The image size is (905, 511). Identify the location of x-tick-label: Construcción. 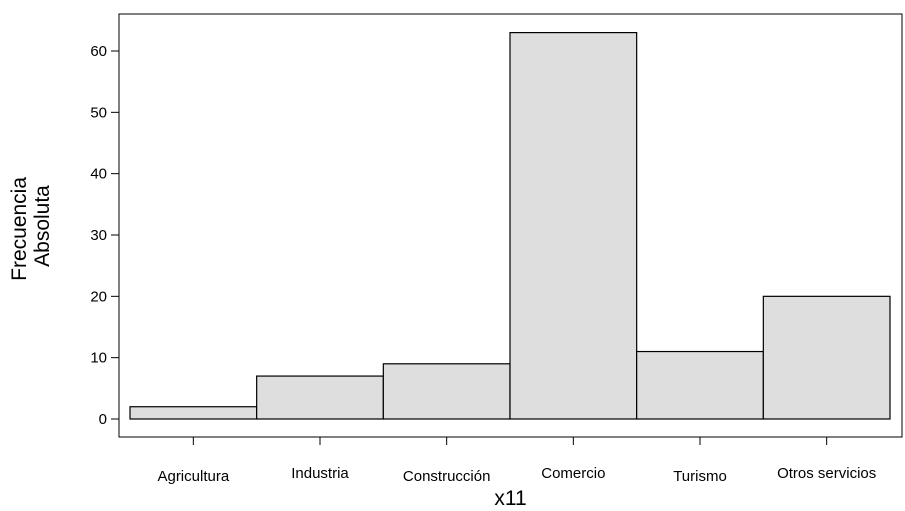
(447, 476).